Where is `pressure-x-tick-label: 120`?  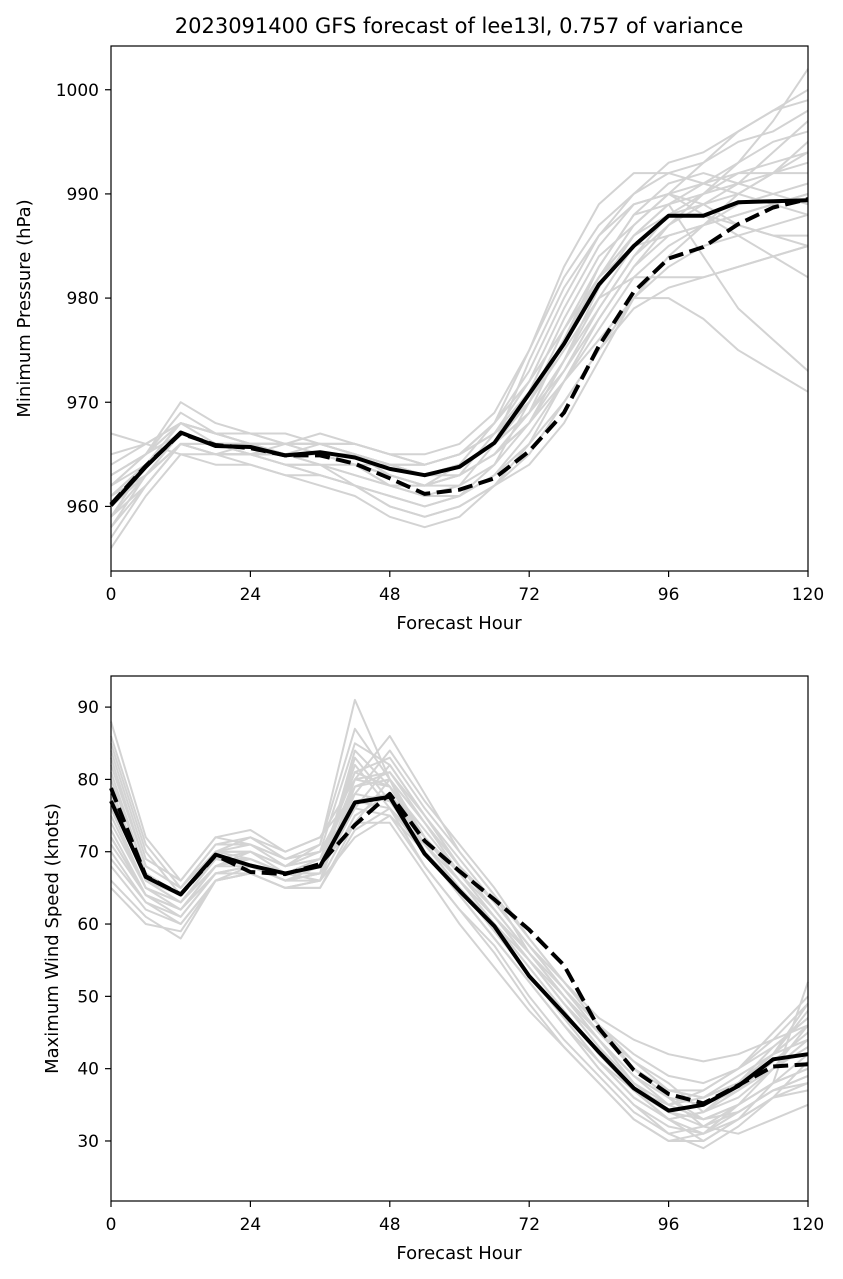 pressure-x-tick-label: 120 is located at coordinates (808, 595).